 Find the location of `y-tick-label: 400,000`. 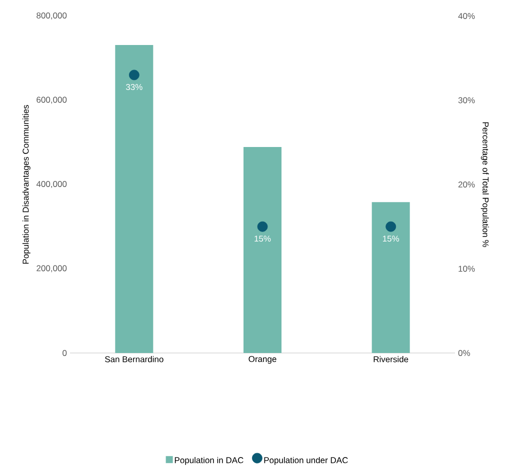

y-tick-label: 400,000 is located at coordinates (51, 184).